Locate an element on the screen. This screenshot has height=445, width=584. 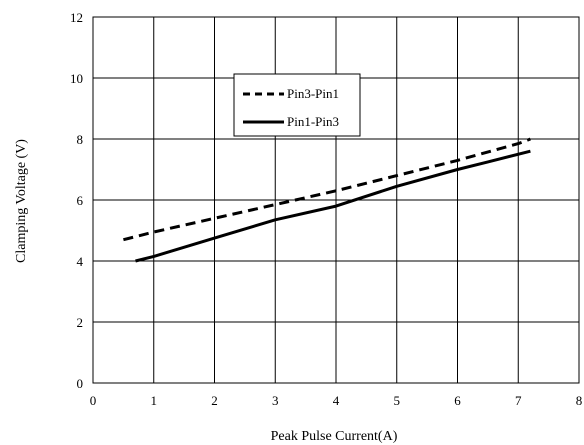
x-axis-title: Peak Pulse Current(A) is located at coordinates (334, 436).